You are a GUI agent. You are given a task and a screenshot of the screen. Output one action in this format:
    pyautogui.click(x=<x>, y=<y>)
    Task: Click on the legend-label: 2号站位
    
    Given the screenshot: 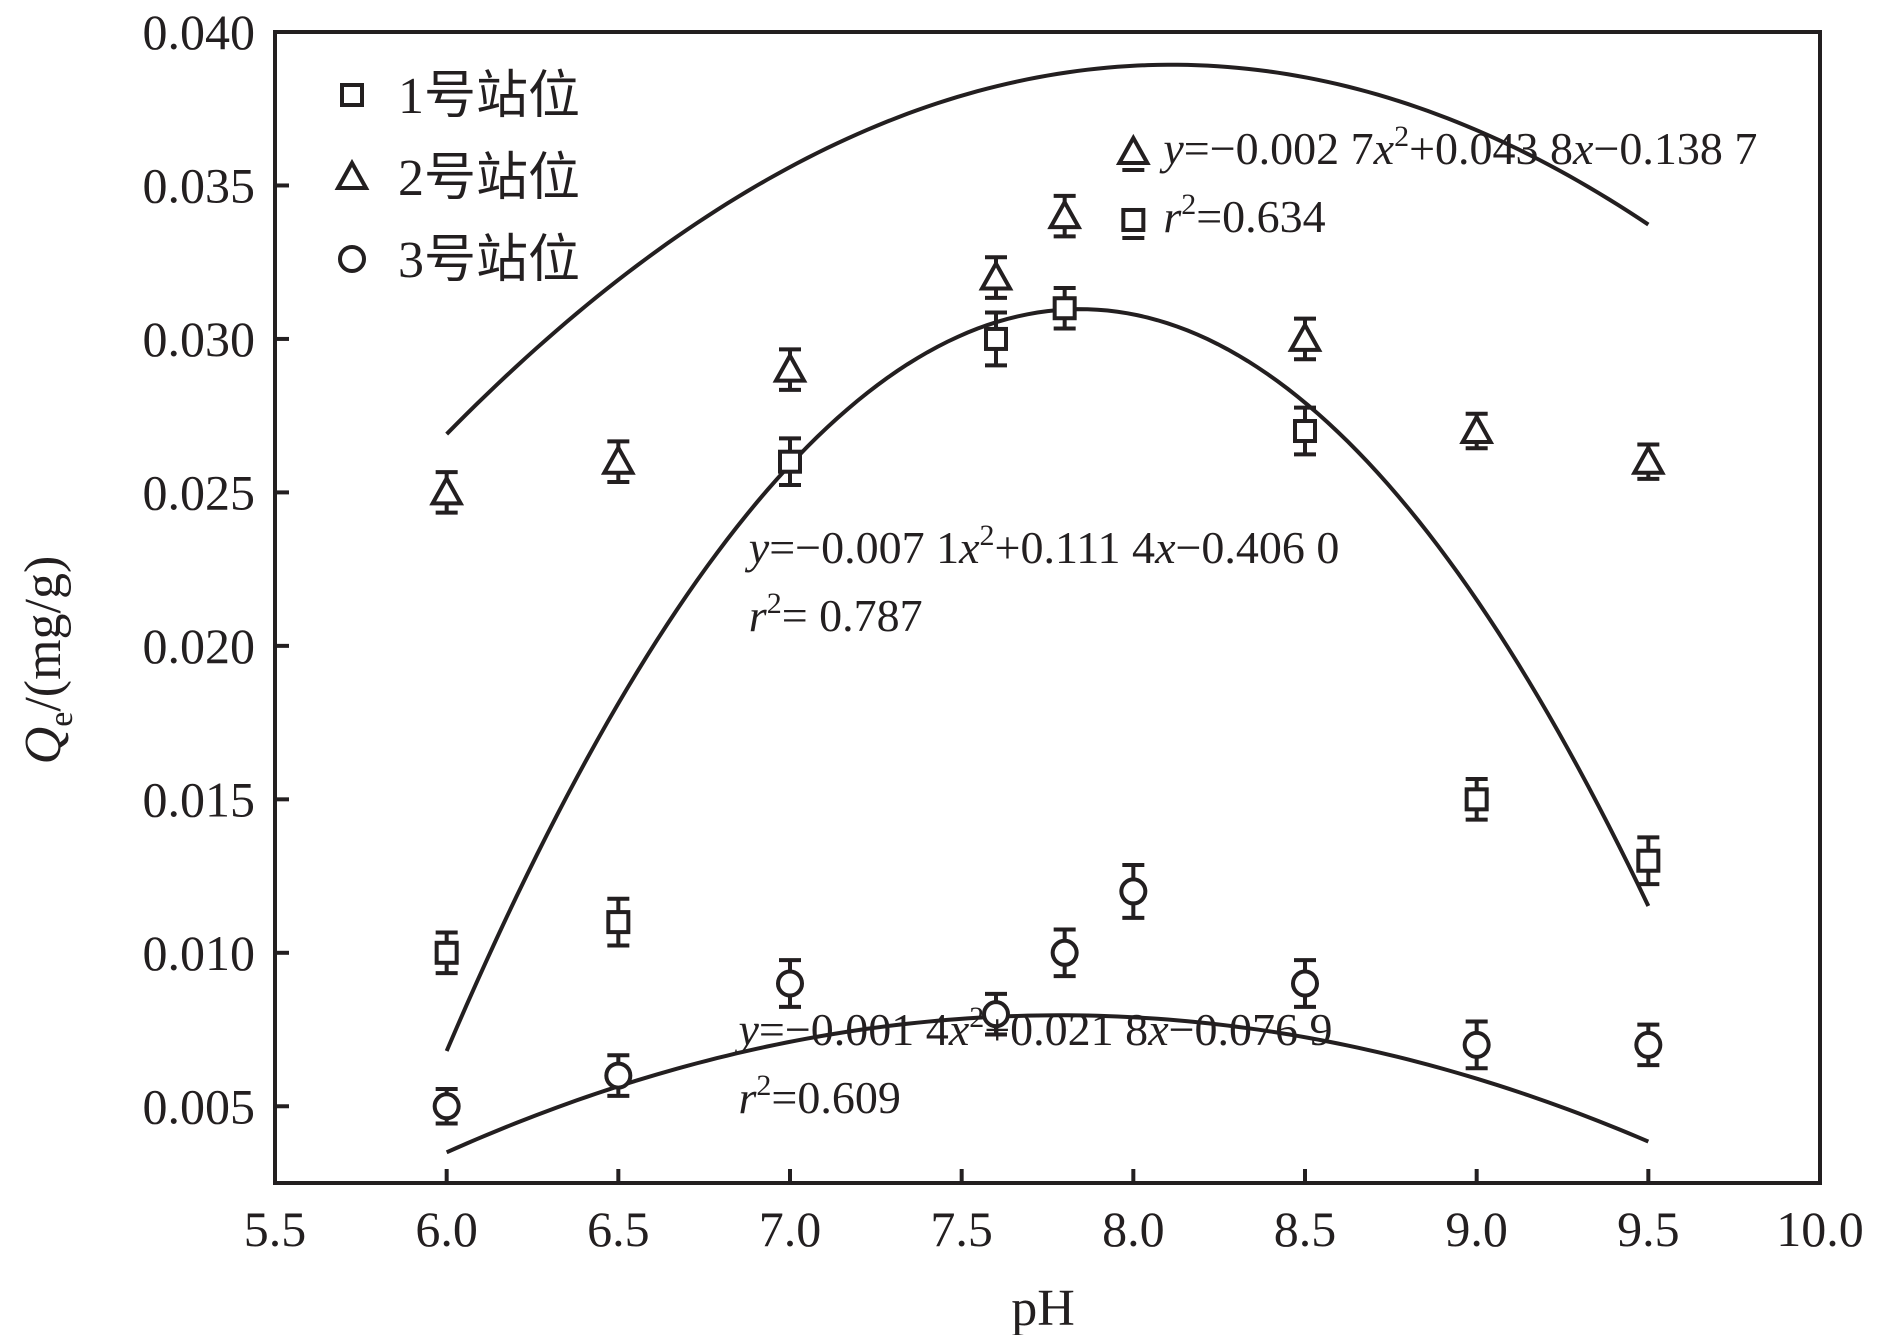 What is the action you would take?
    pyautogui.click(x=489, y=178)
    